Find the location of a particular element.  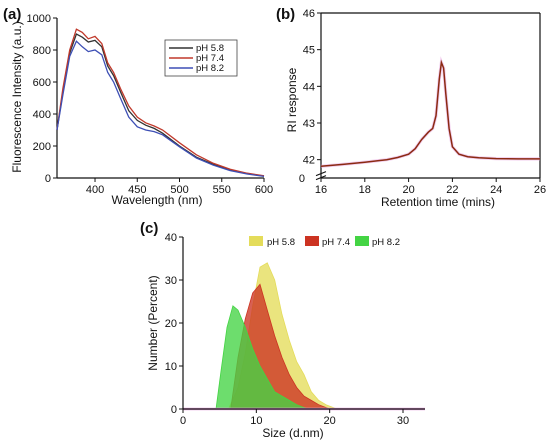

panel-a-x-tick-label: 400 is located at coordinates (95, 190).